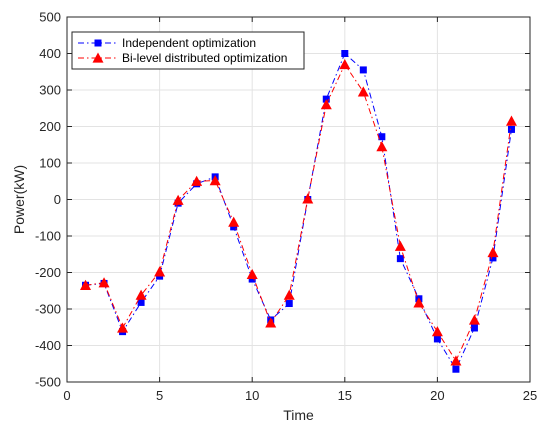 This screenshot has height=436, width=550. What do you see at coordinates (50, 53) in the screenshot?
I see `y-tick-label: 400` at bounding box center [50, 53].